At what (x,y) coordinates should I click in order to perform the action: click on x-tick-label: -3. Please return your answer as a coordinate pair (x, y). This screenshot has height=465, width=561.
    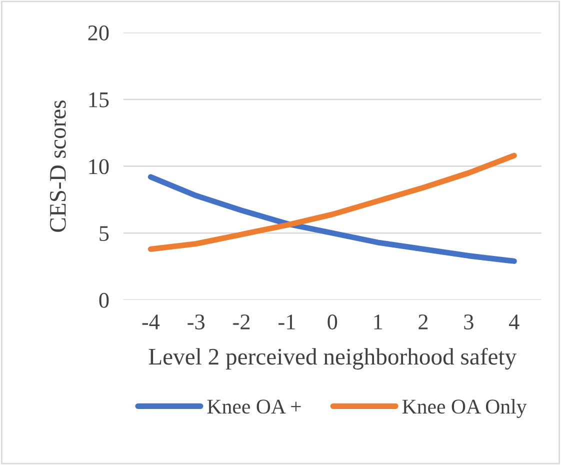
    Looking at the image, I should click on (196, 322).